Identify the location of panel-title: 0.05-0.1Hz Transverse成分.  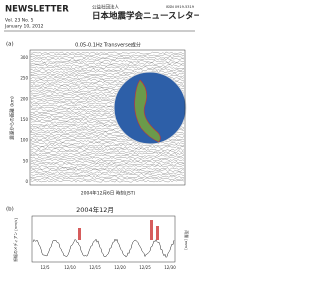
(108, 45).